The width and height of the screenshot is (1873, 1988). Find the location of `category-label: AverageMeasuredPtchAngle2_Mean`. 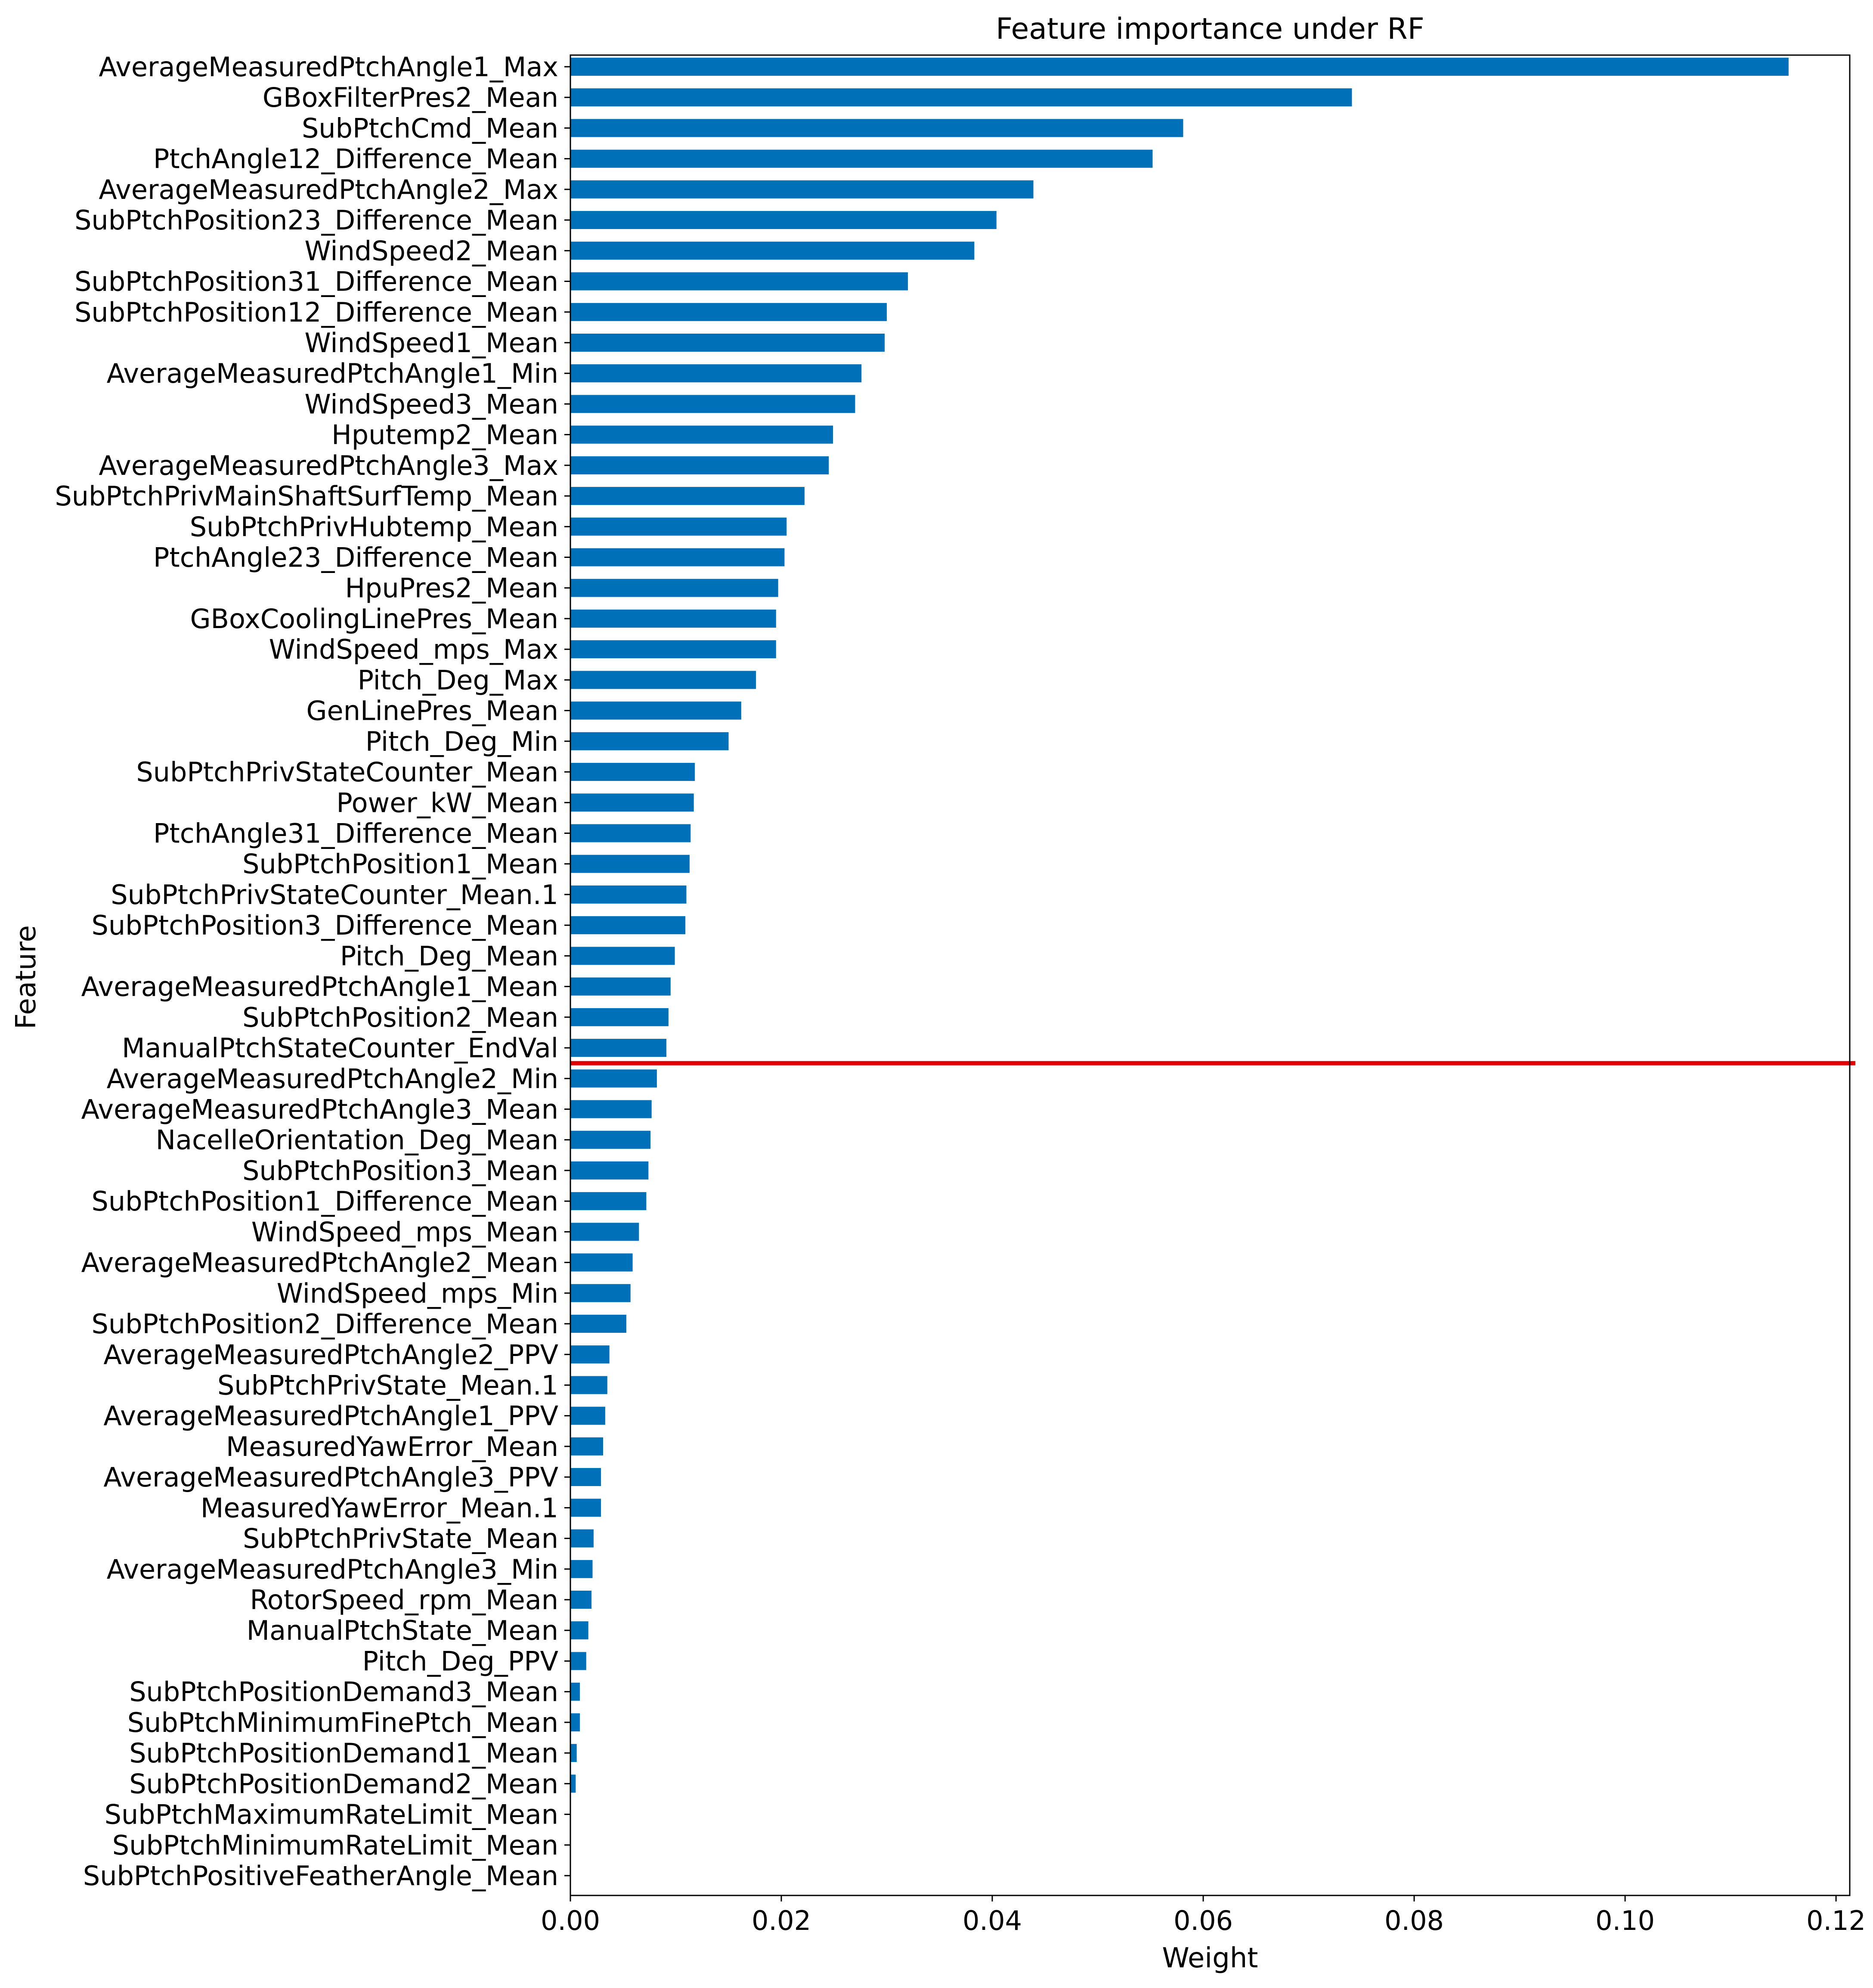

category-label: AverageMeasuredPtchAngle2_Mean is located at coordinates (319, 1263).